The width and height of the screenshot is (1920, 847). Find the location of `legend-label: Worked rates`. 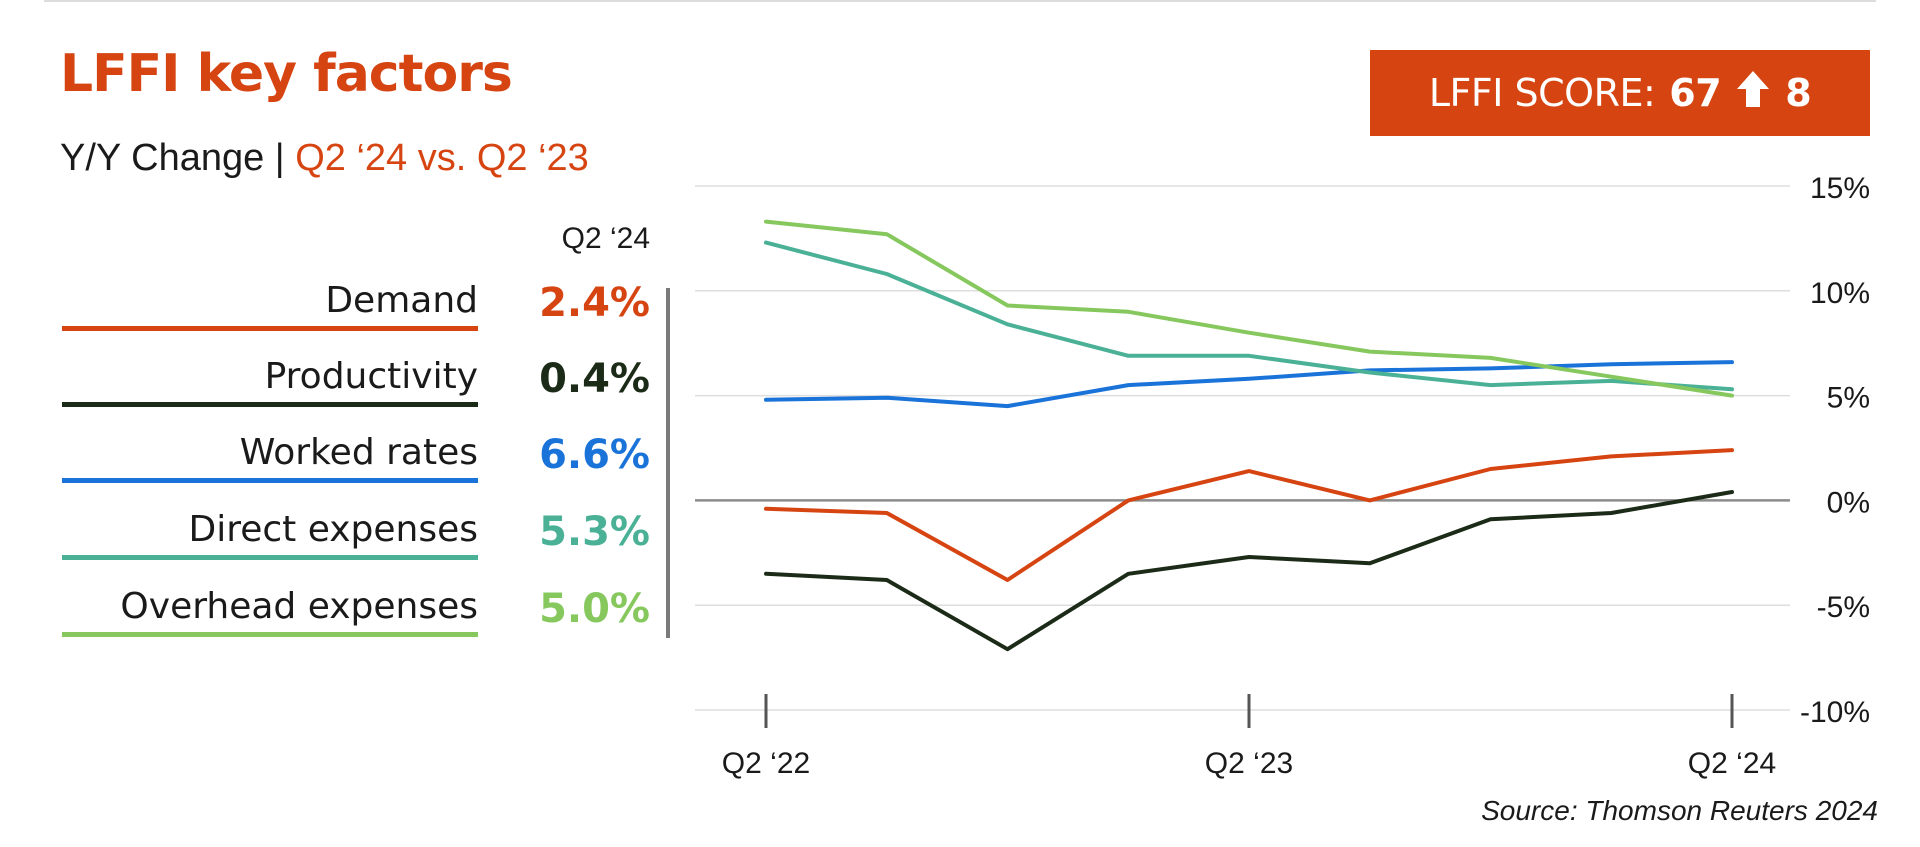

legend-label: Worked rates is located at coordinates (358, 452).